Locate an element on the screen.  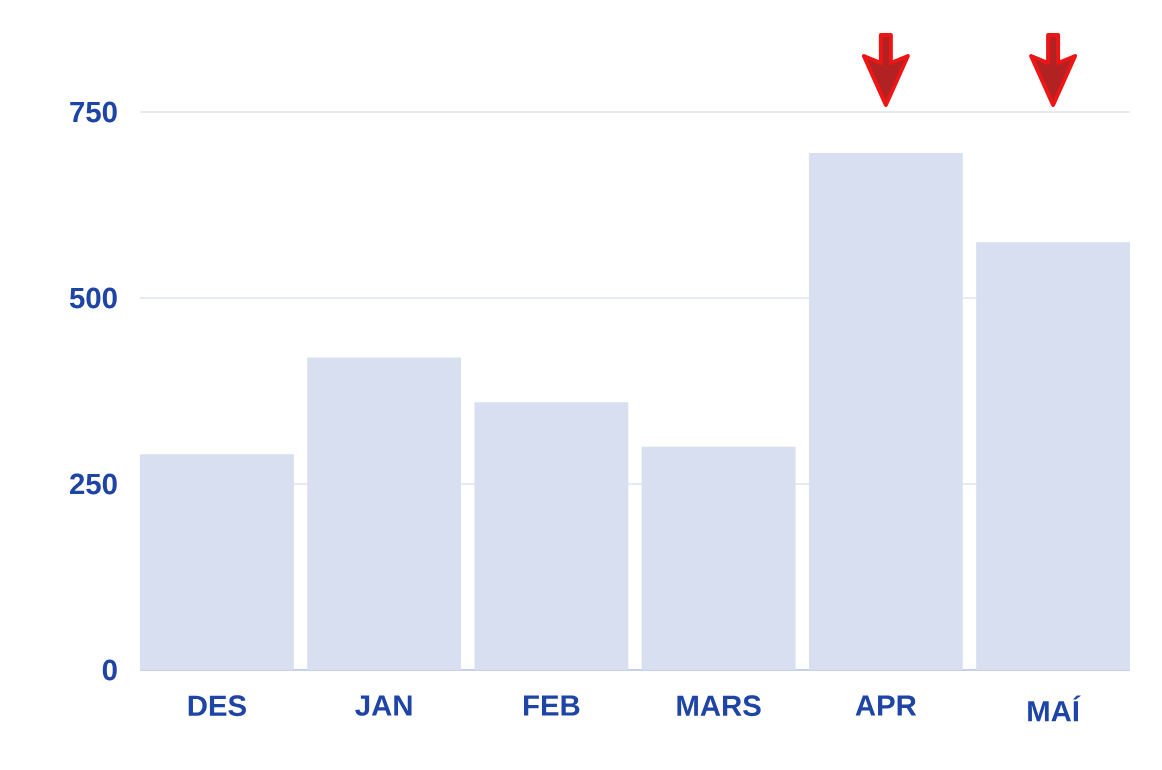
y-tick-label: 250 is located at coordinates (93, 484).